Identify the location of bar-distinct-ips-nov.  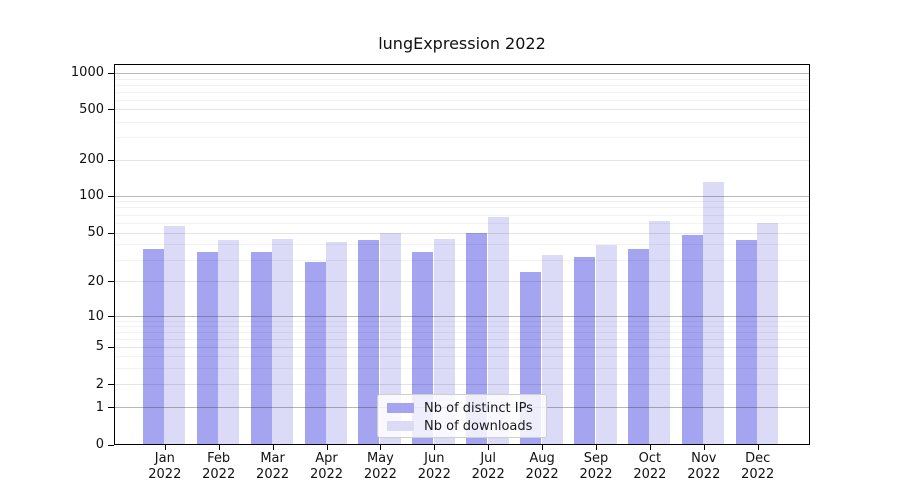
(692, 340).